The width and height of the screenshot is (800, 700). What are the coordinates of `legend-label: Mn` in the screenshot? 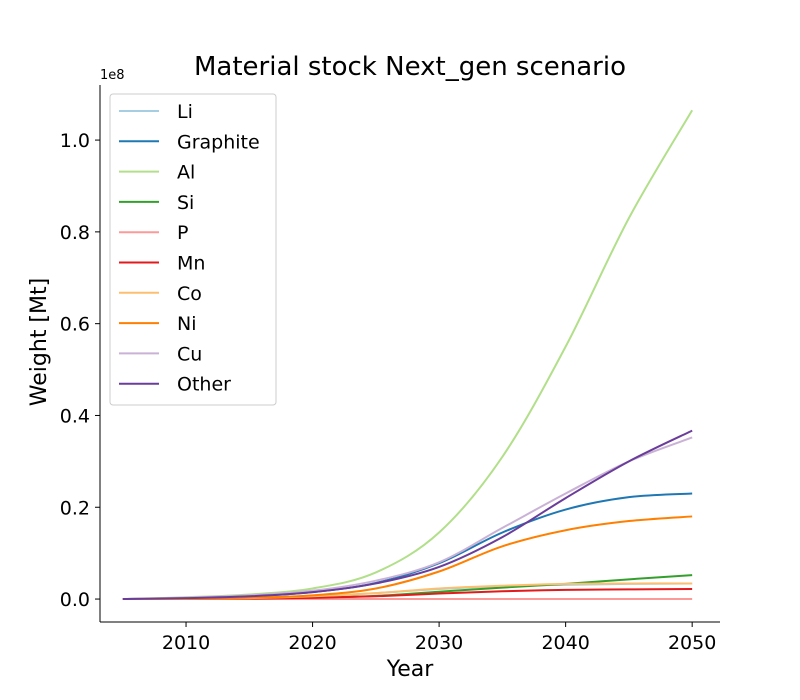 It's located at (191, 264).